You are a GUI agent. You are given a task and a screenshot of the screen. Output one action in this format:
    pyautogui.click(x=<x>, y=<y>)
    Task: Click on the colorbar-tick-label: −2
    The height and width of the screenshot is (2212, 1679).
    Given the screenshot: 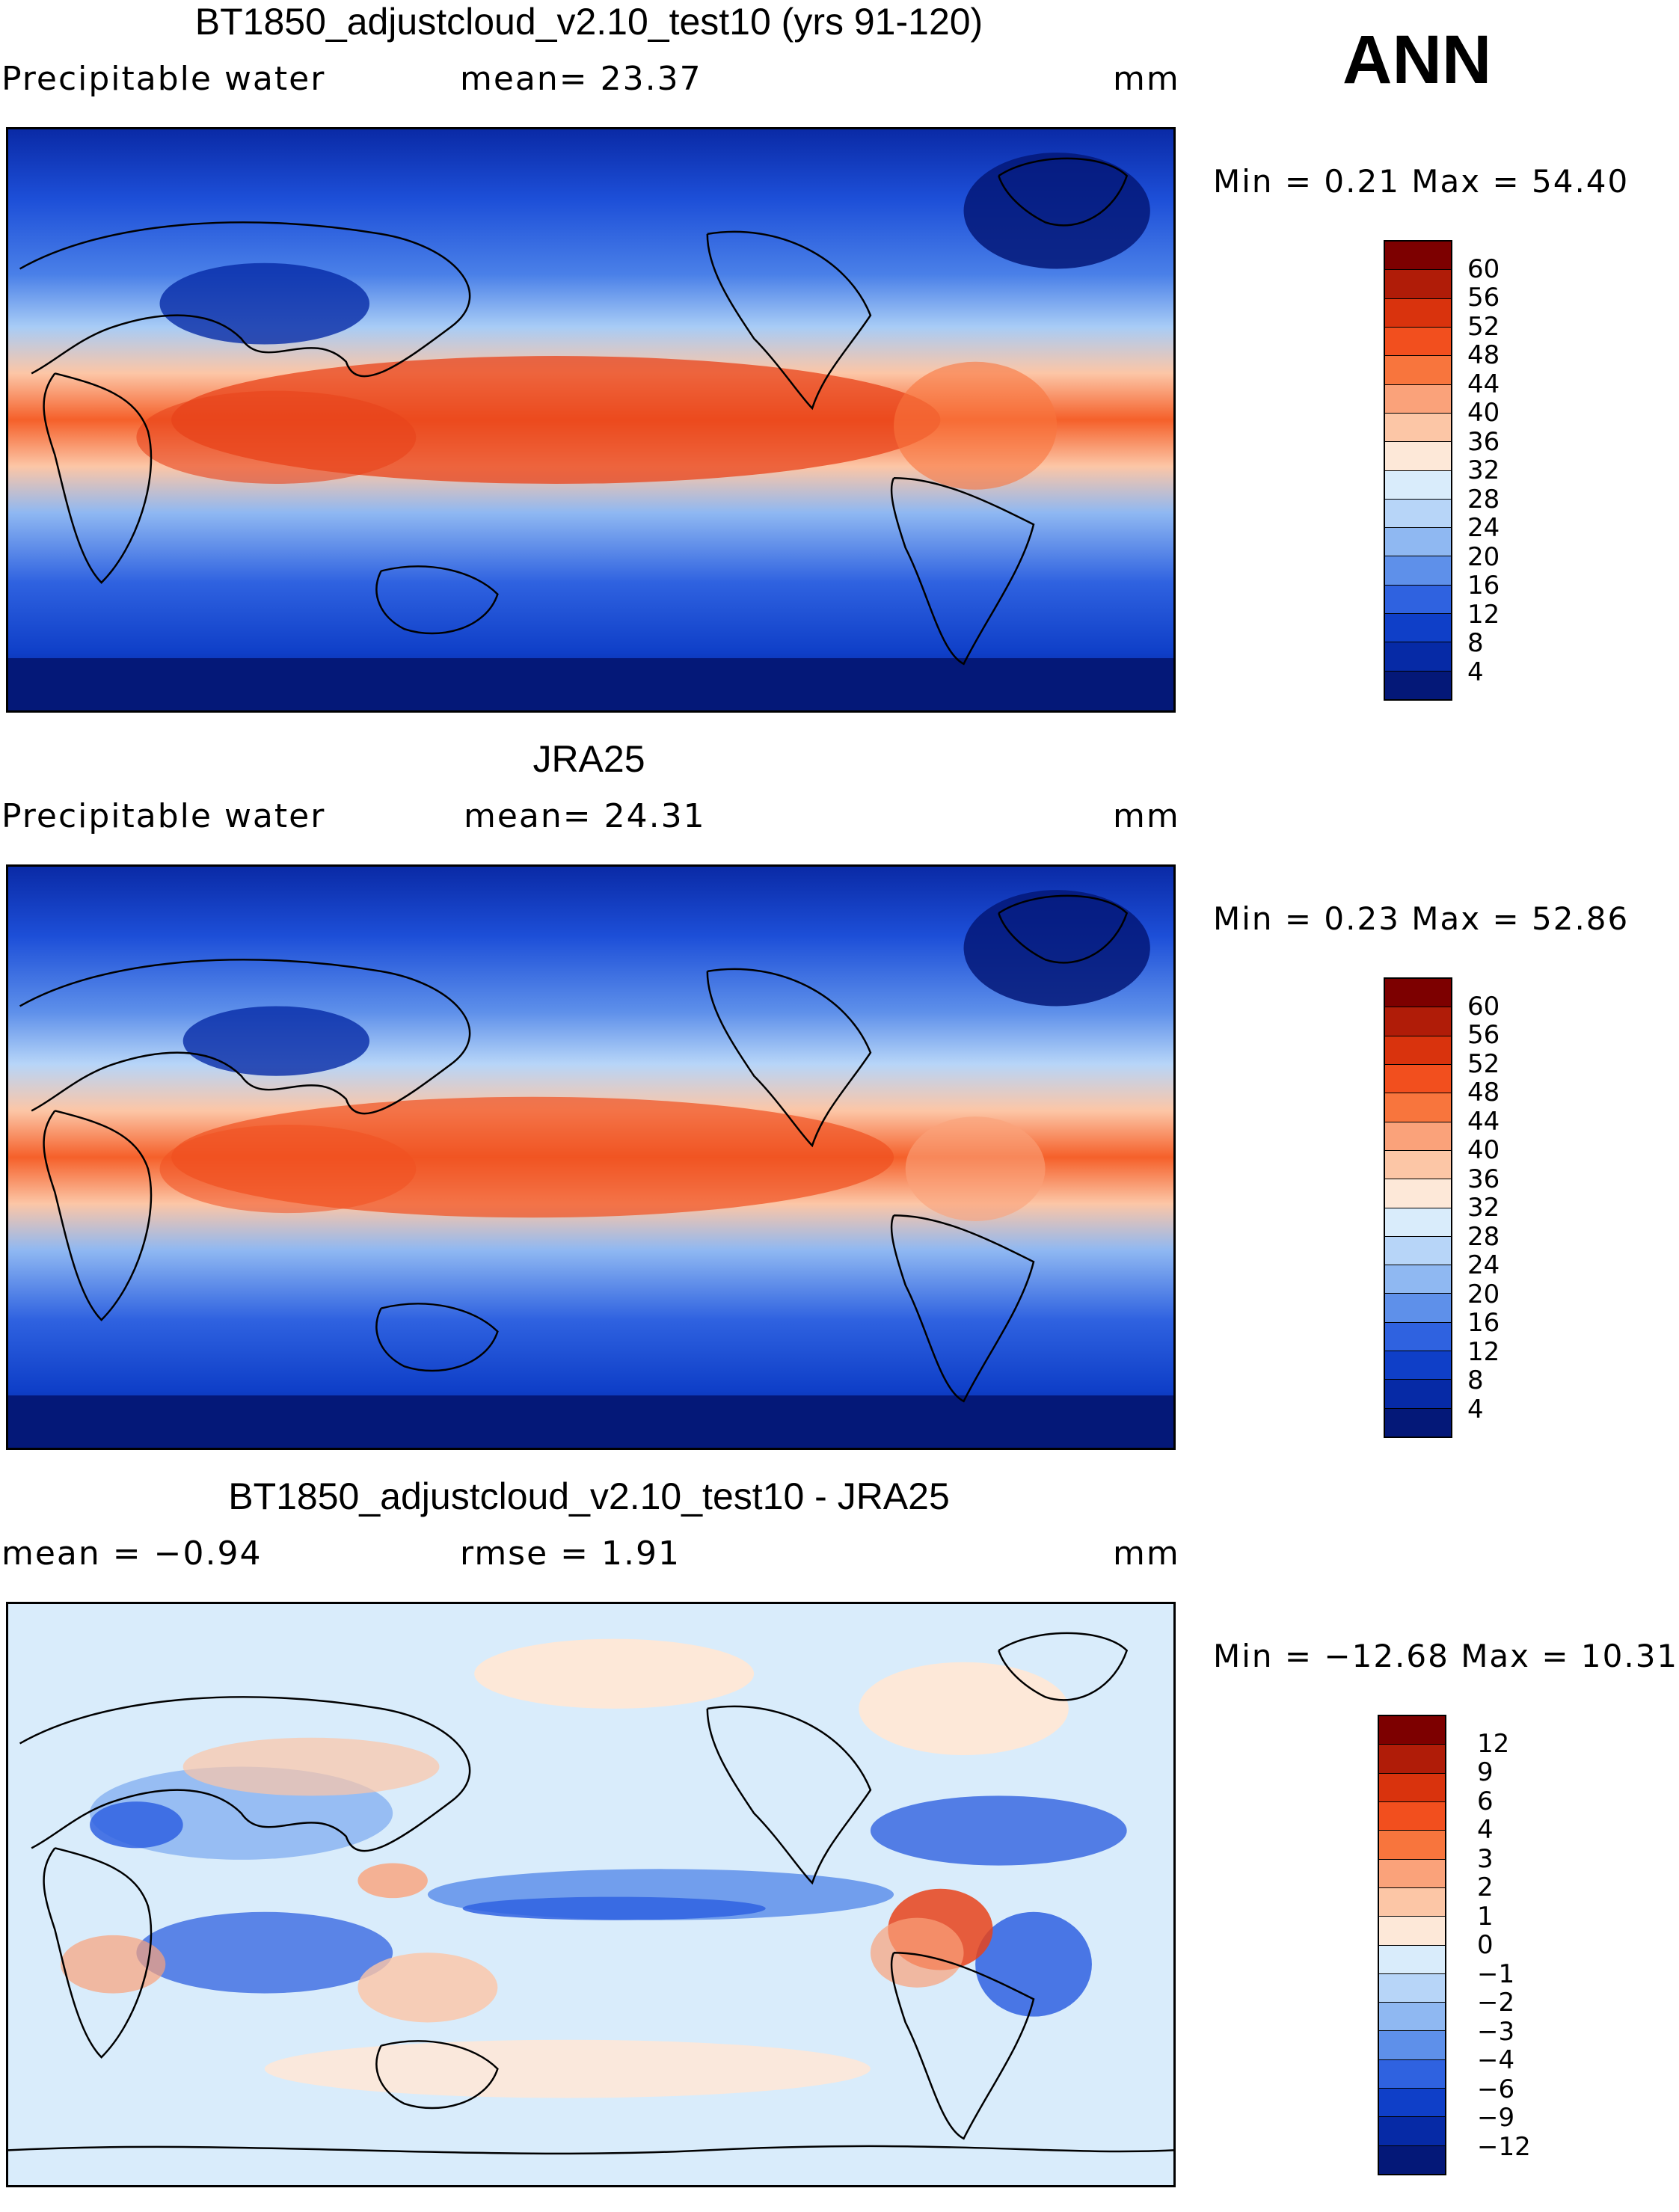 What is the action you would take?
    pyautogui.click(x=1496, y=2003)
    